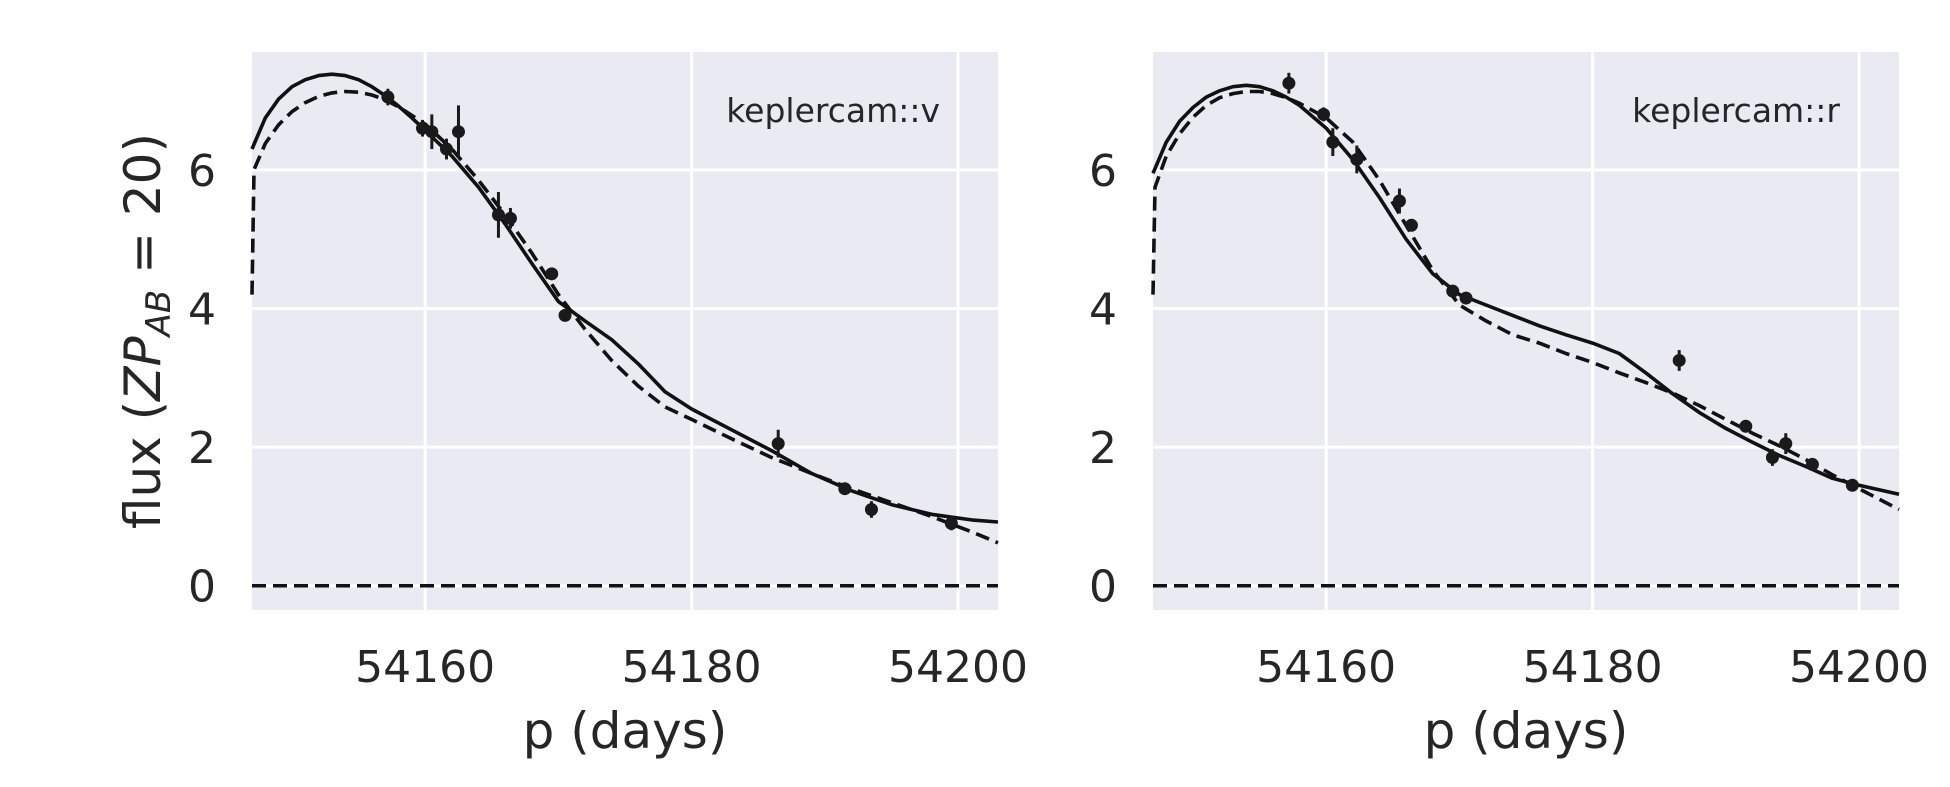 The image size is (1950, 787). What do you see at coordinates (143, 465) in the screenshot?
I see `y-axis-label-prefix: flux (` at bounding box center [143, 465].